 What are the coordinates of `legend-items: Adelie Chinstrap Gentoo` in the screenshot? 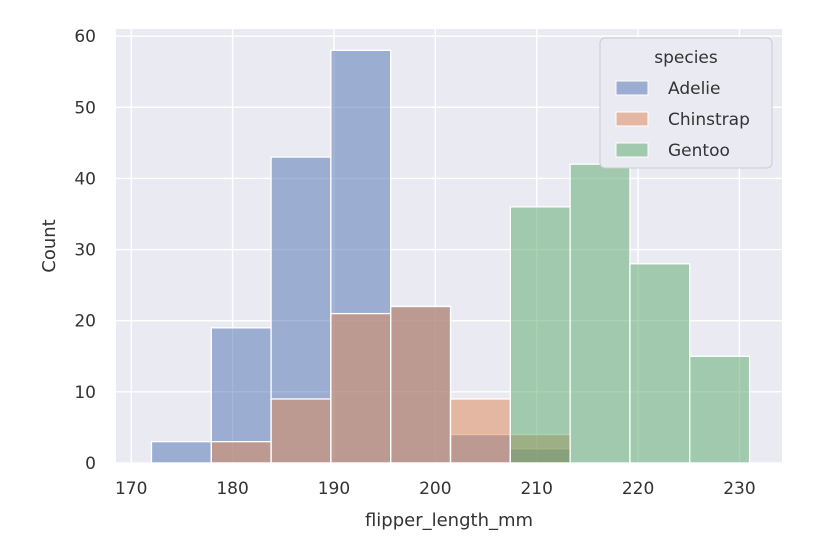 It's located at (682, 120).